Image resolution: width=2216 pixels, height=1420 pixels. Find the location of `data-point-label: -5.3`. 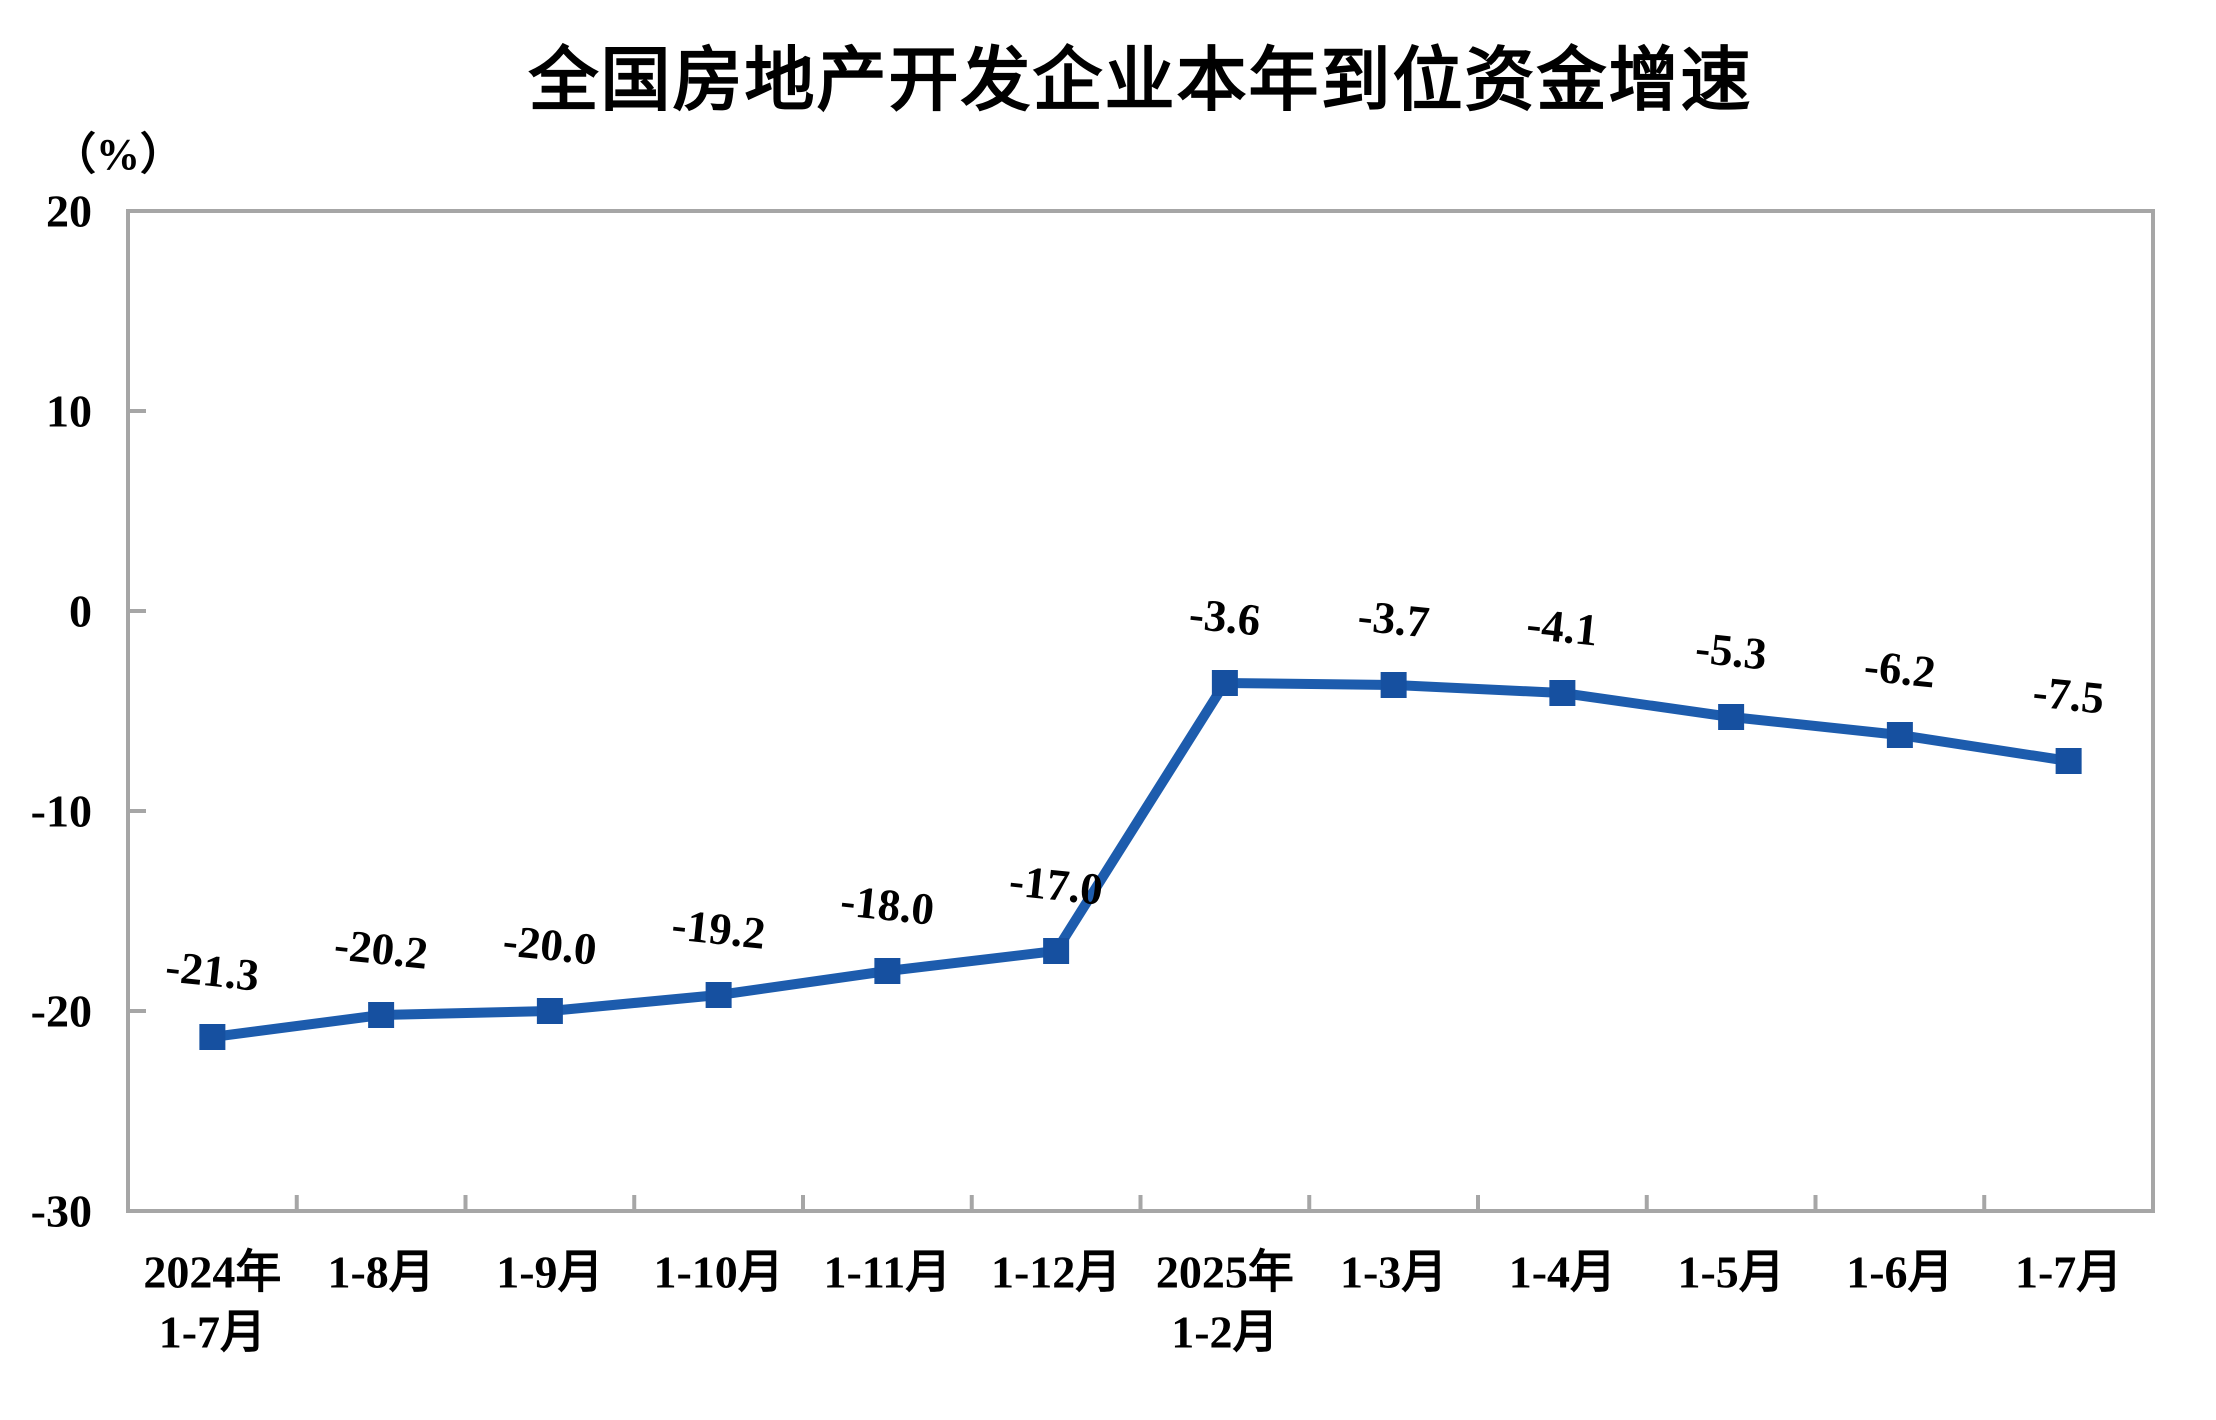

data-point-label: -5.3 is located at coordinates (1731, 650).